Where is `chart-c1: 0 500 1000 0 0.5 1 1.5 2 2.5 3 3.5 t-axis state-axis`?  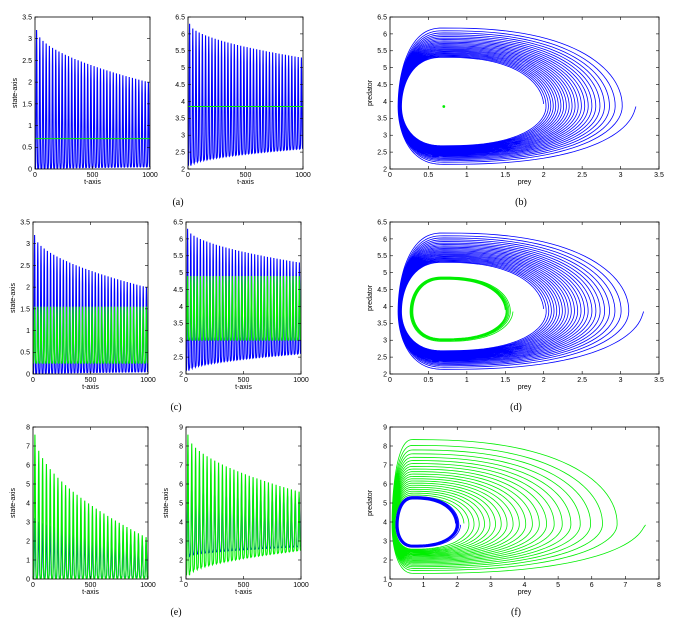
chart-c1: 0 500 1000 0 0.5 1 1.5 2 2.5 3 3.5 t-axis state-axis is located at coordinates (83, 305).